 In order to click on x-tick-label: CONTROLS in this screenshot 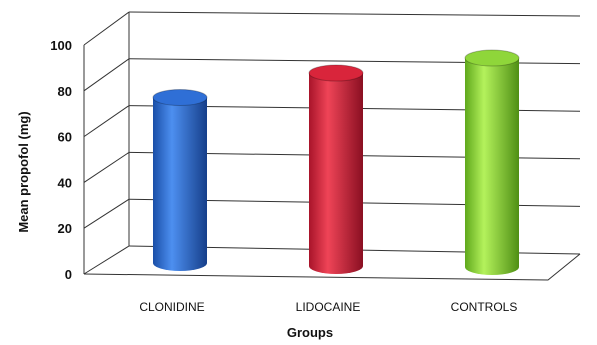, I will do `click(484, 307)`.